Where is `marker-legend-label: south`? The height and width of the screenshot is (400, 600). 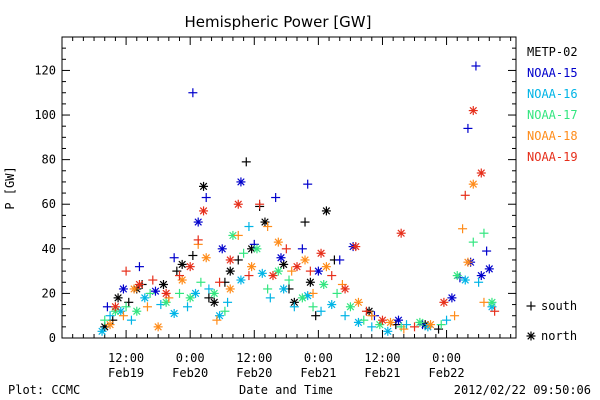
marker-legend-label: south is located at coordinates (559, 306).